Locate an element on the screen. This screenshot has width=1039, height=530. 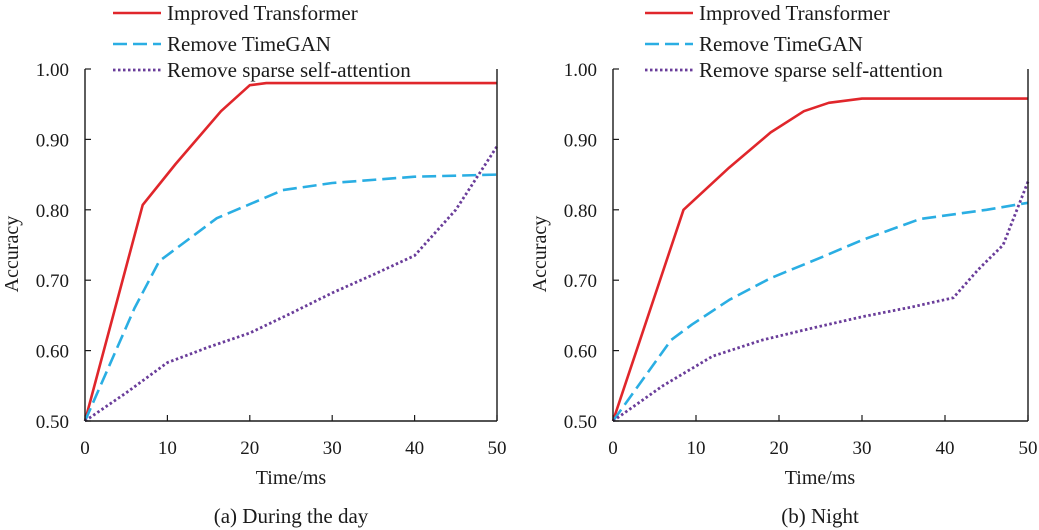
chart-caption: (a) During the day is located at coordinates (291, 516).